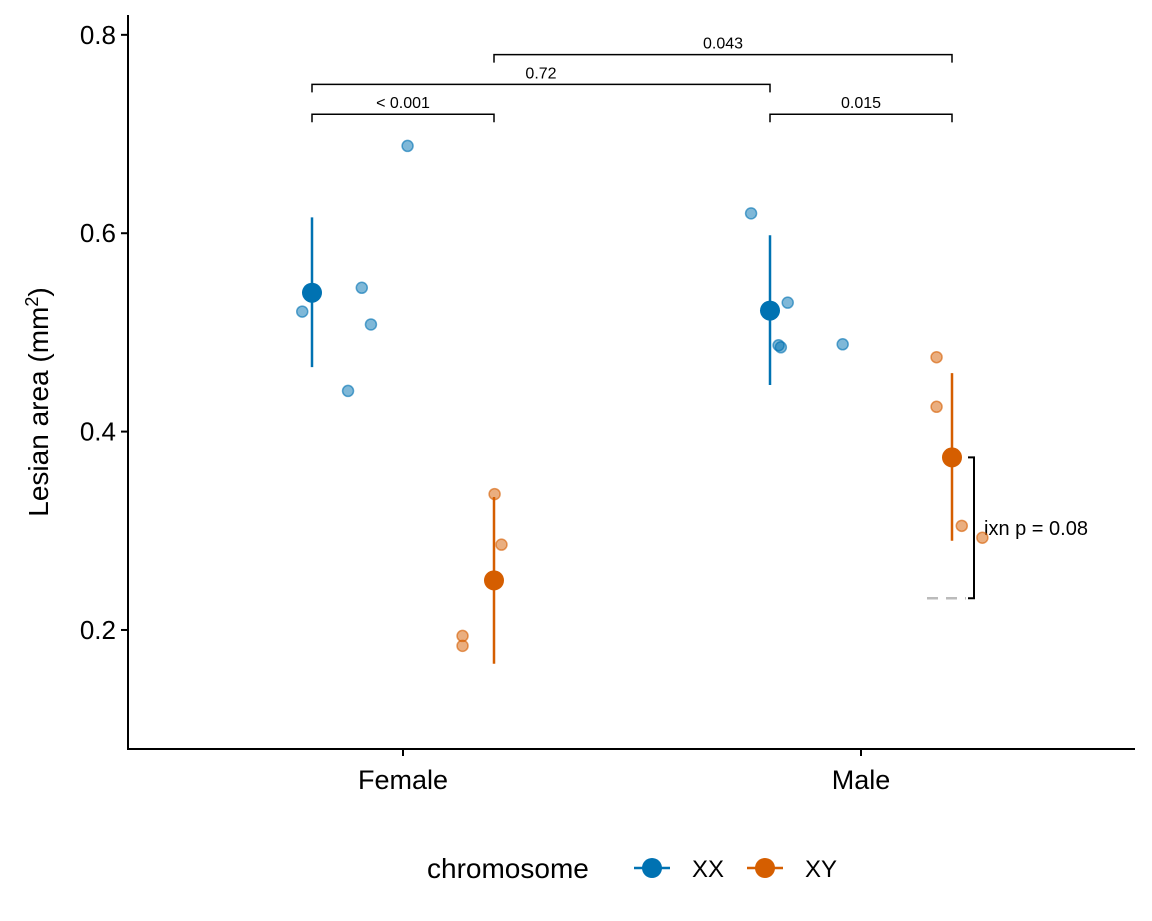  I want to click on comparison-label: < 0.001, so click(403, 103).